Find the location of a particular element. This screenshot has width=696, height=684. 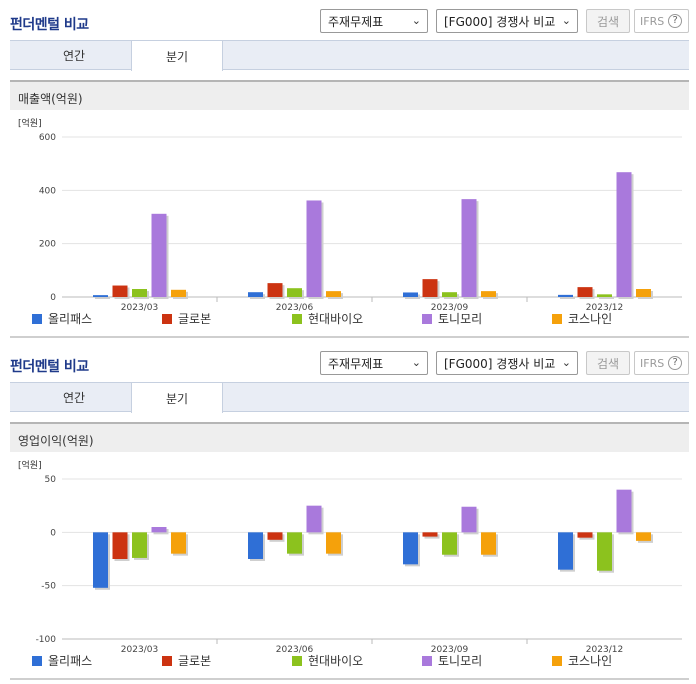

y-tick-label: 50 is located at coordinates (51, 480).